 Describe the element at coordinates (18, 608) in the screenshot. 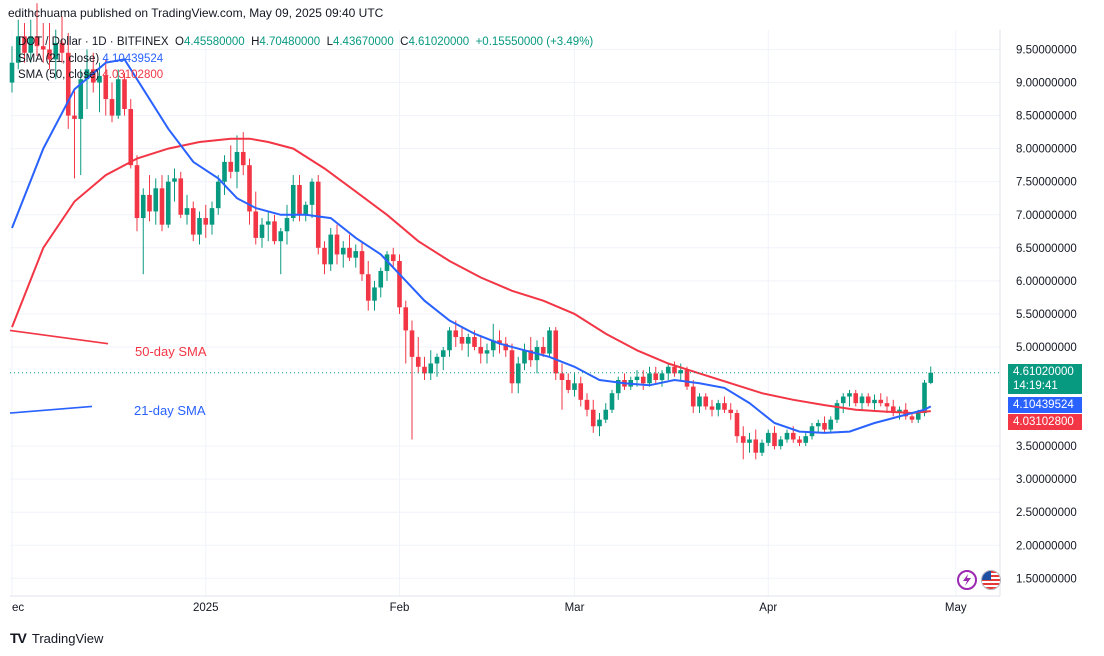

I see `x-tick-label: ec` at that location.